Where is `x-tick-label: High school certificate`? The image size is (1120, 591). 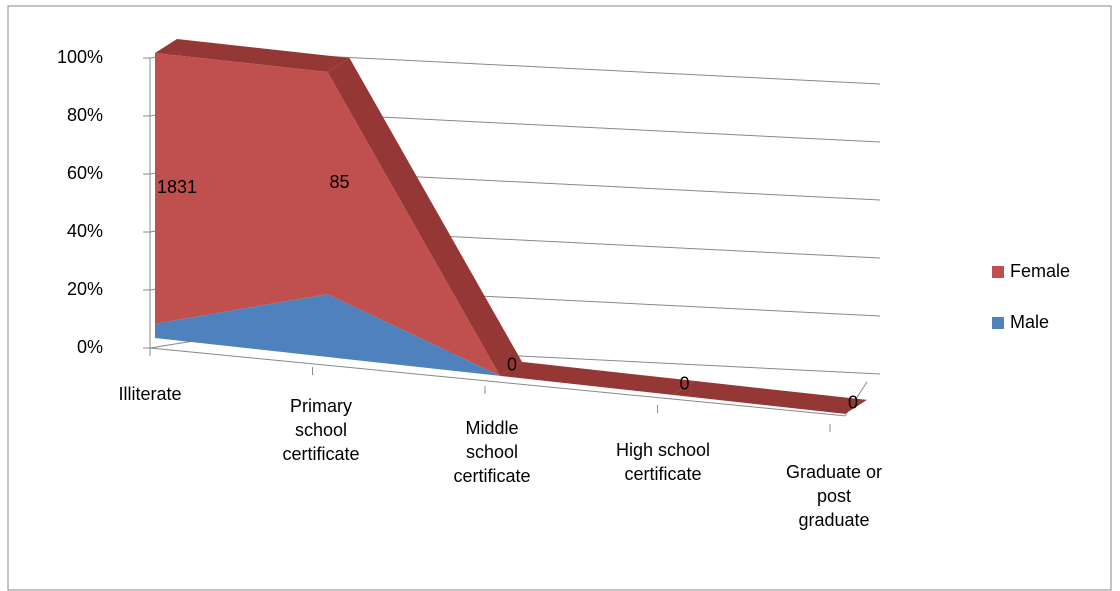 x-tick-label: High school certificate is located at coordinates (663, 462).